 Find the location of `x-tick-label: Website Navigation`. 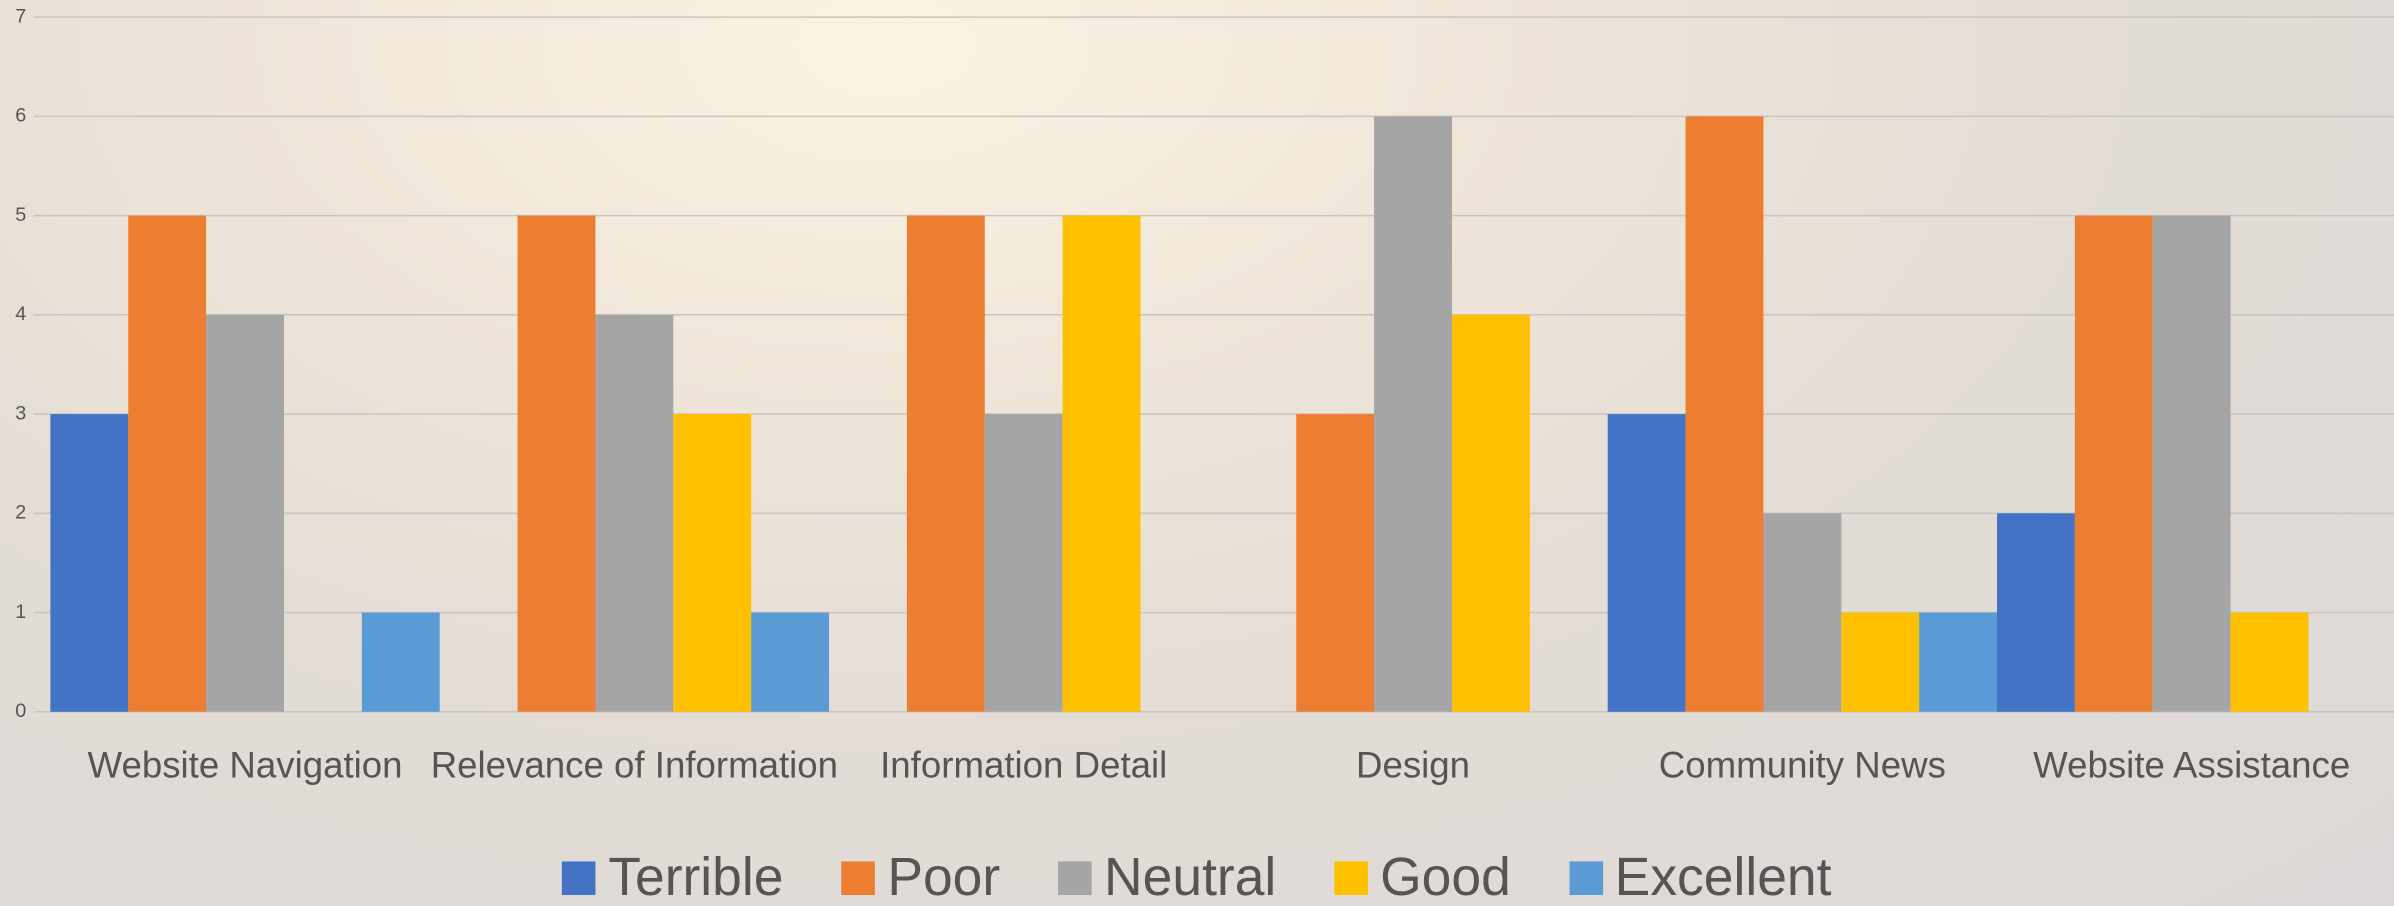

x-tick-label: Website Navigation is located at coordinates (245, 766).